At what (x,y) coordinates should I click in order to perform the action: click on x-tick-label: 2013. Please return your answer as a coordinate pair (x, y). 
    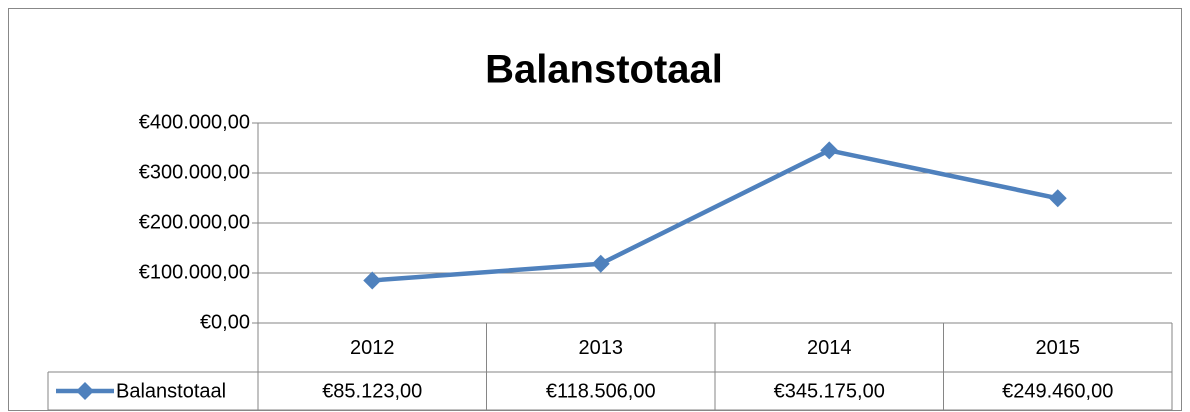
    Looking at the image, I should click on (601, 348).